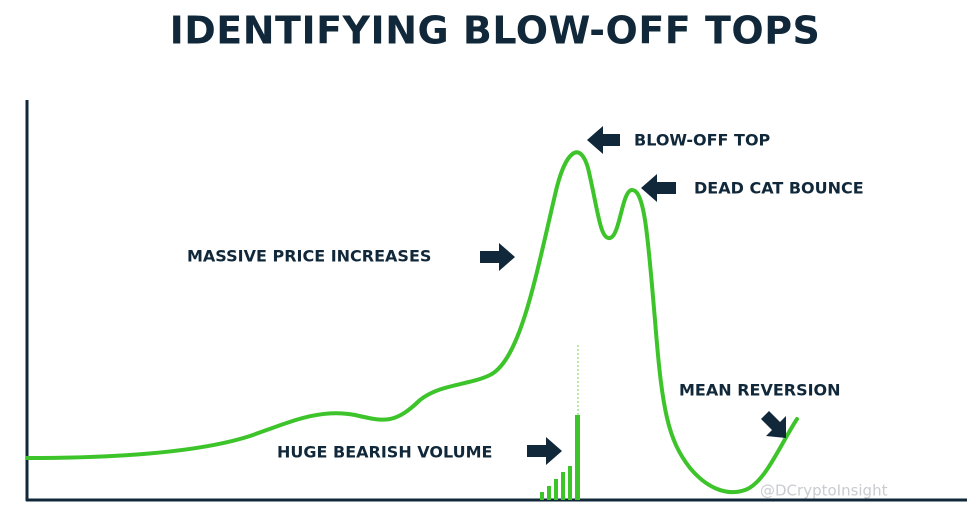 The height and width of the screenshot is (518, 967). I want to click on label: BLOW-OFF TOP, so click(702, 140).